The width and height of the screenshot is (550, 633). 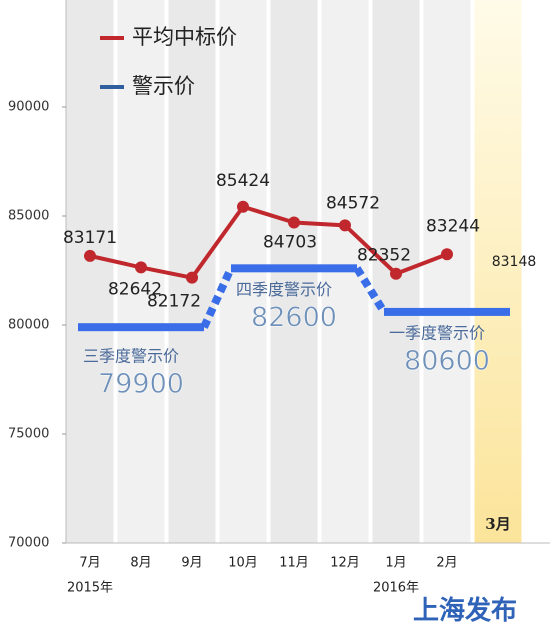 What do you see at coordinates (290, 242) in the screenshot?
I see `data-label: 84703` at bounding box center [290, 242].